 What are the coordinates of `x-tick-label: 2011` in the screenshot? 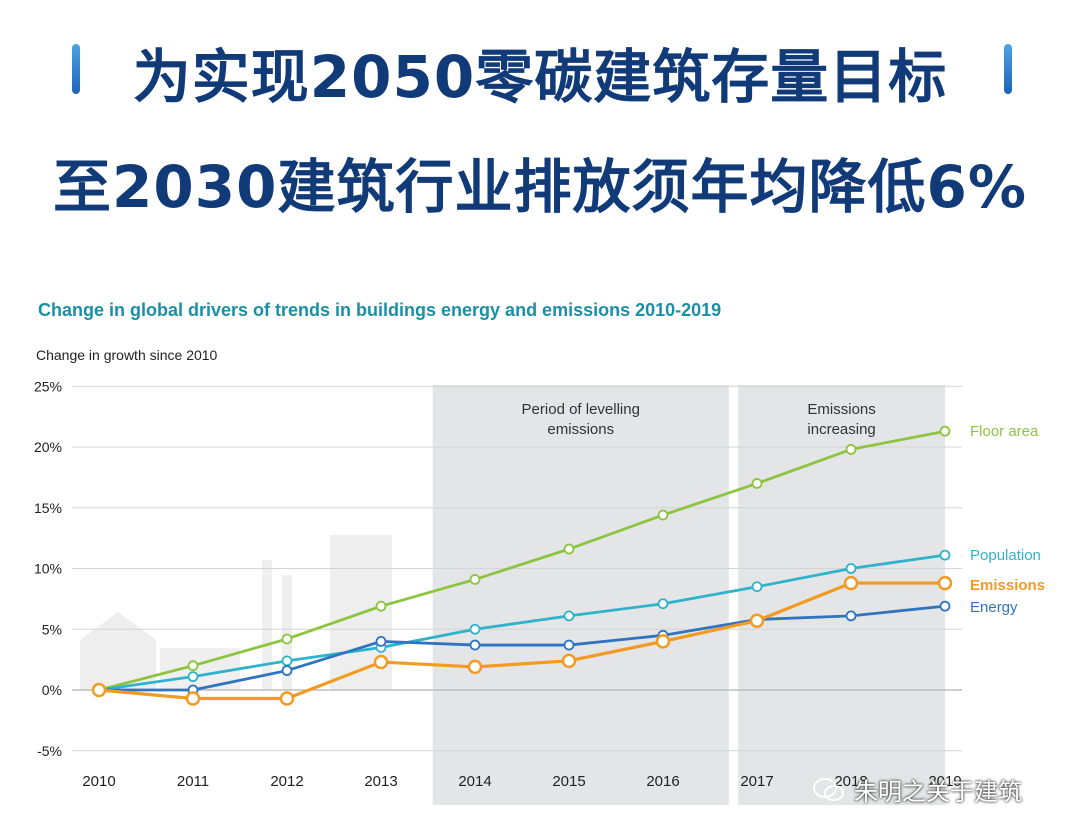 It's located at (193, 781).